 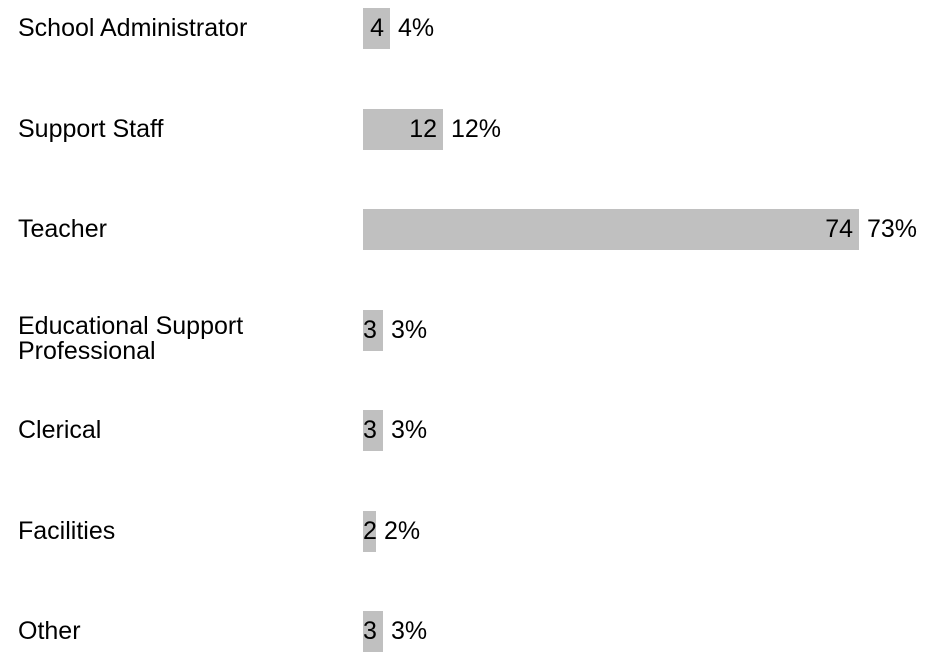 What do you see at coordinates (67, 531) in the screenshot?
I see `category-label: Facilities` at bounding box center [67, 531].